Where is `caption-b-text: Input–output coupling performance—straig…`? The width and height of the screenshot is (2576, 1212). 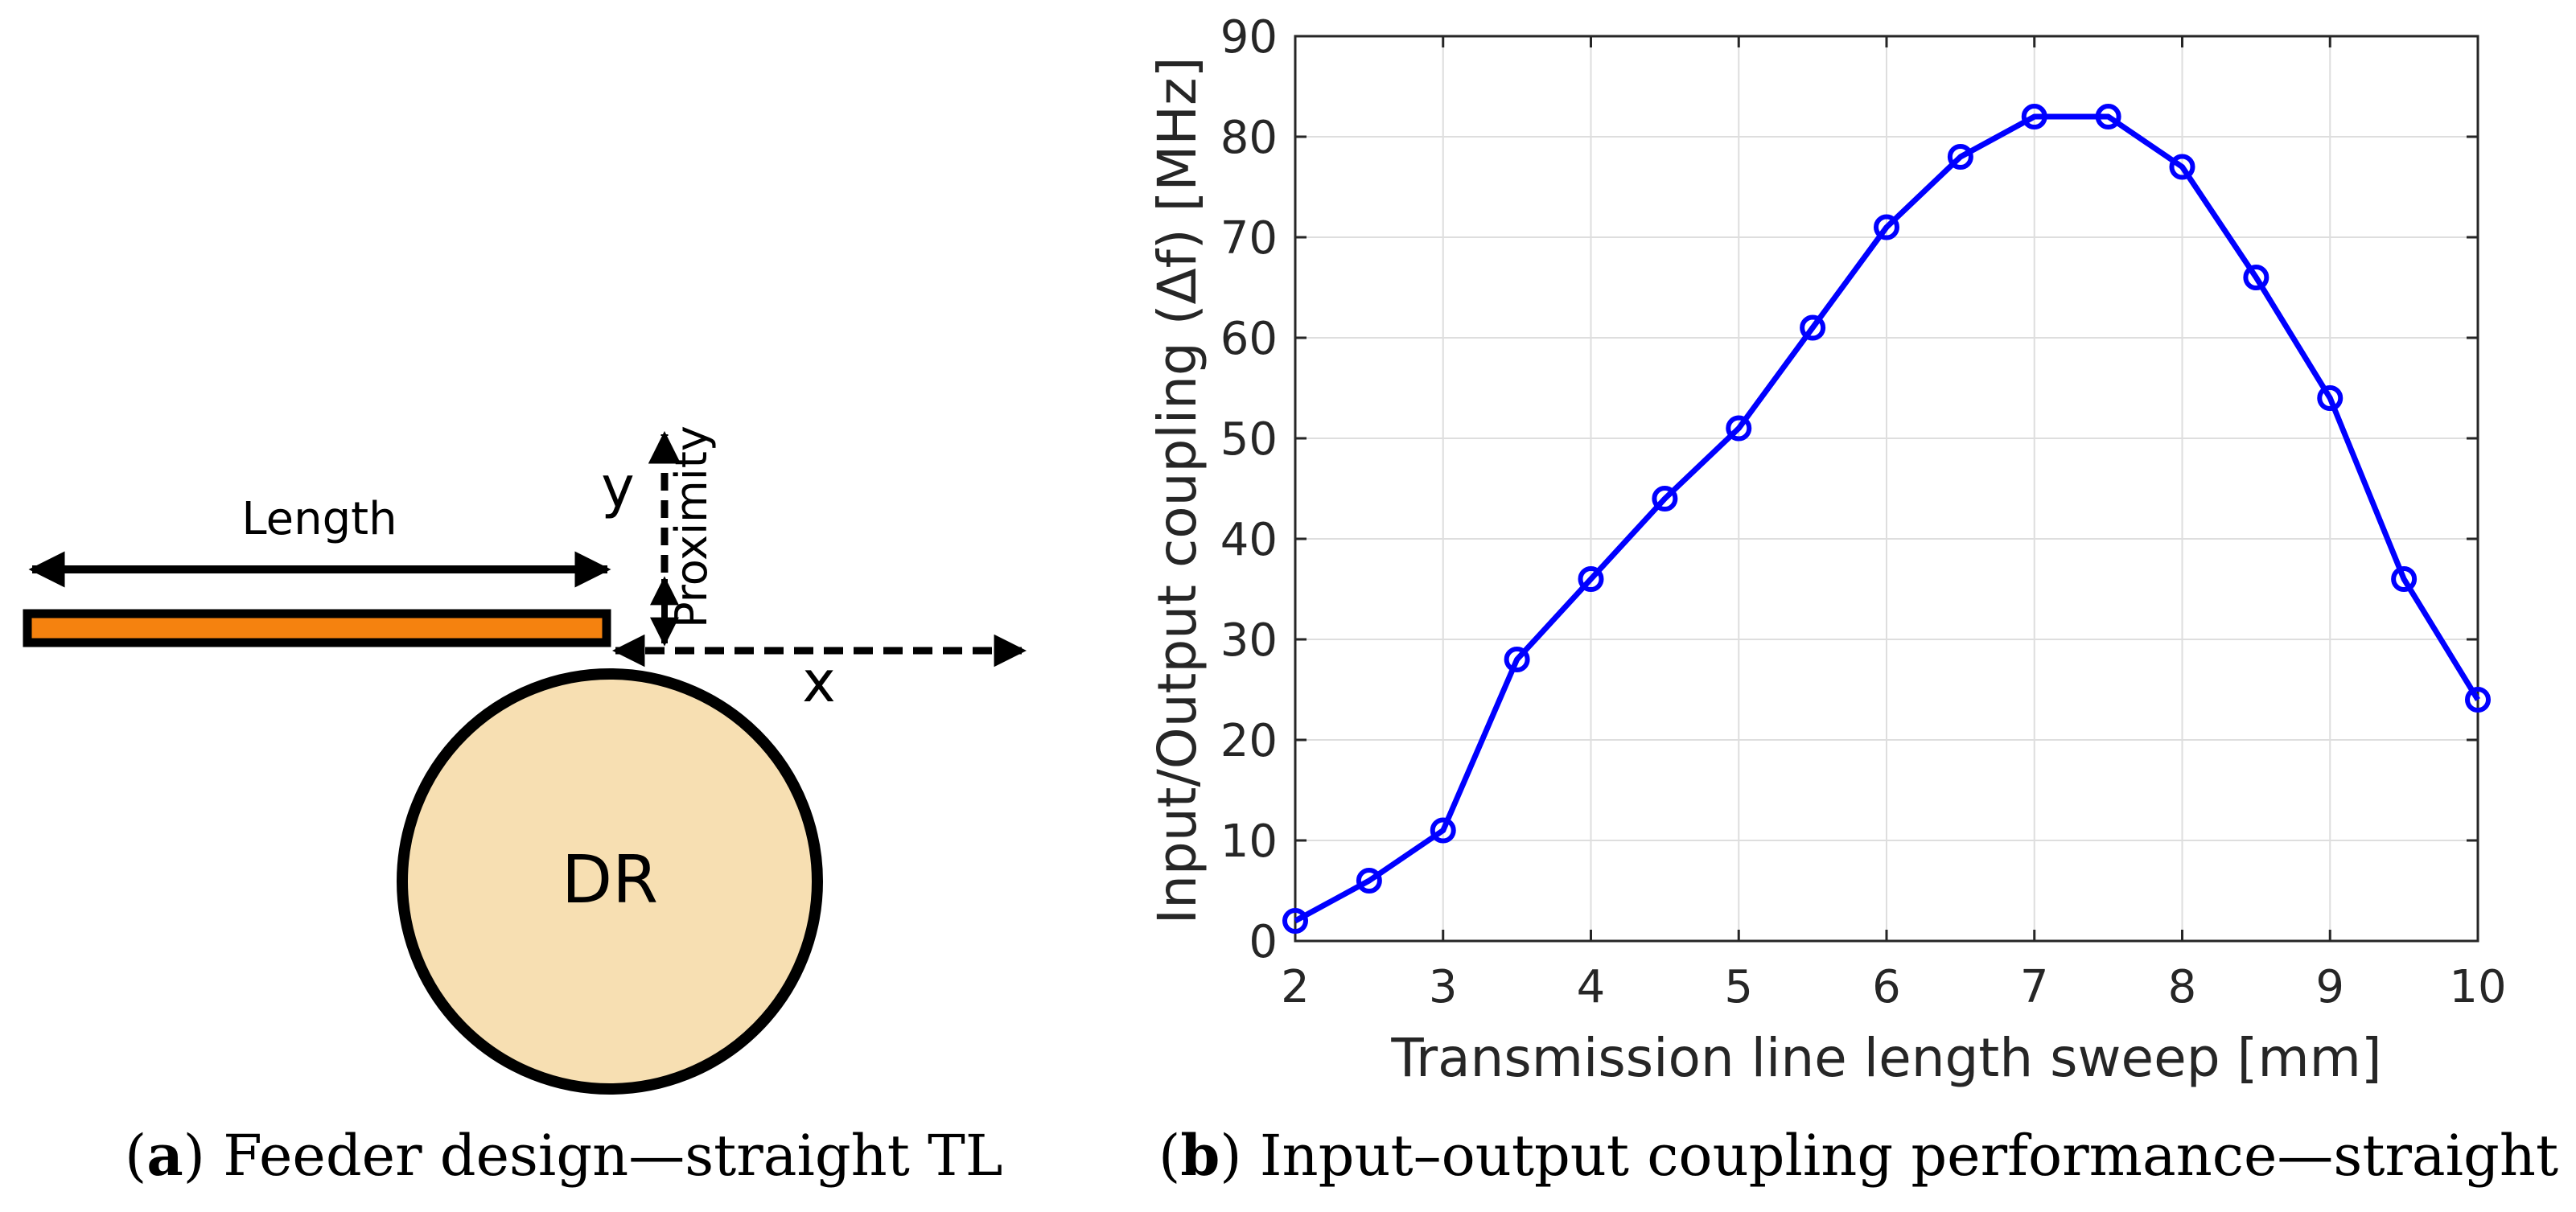 caption-b-text: Input–output coupling performance—straig… is located at coordinates (1909, 1156).